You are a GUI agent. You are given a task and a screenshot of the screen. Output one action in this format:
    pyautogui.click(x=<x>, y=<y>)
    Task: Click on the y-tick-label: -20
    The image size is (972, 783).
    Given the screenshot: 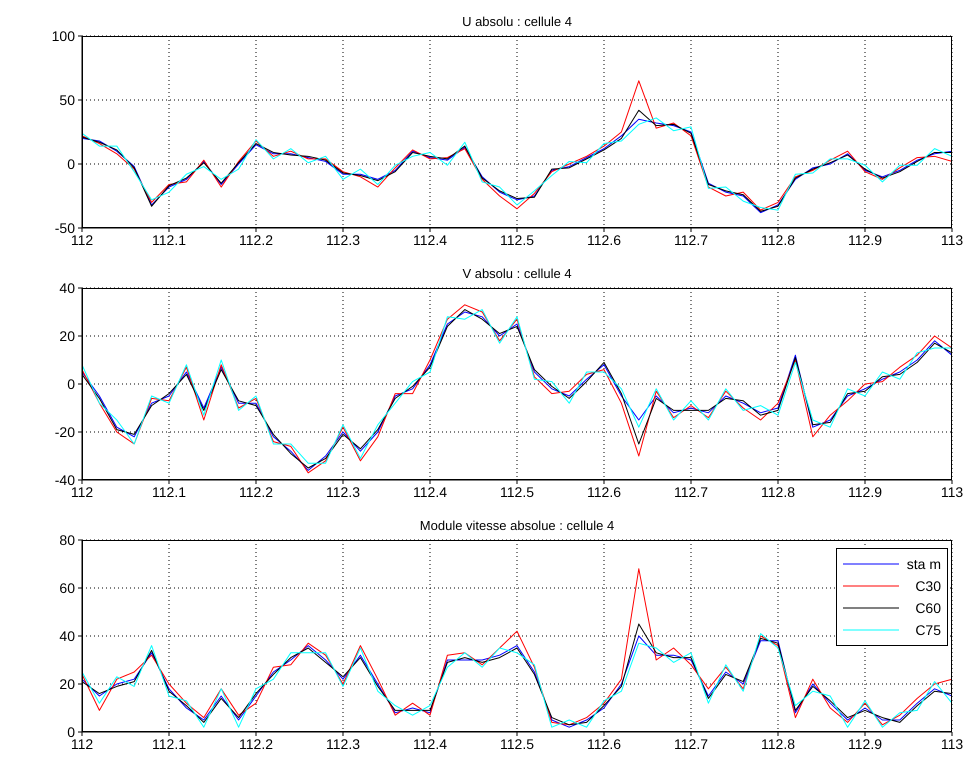 What is the action you would take?
    pyautogui.click(x=65, y=432)
    